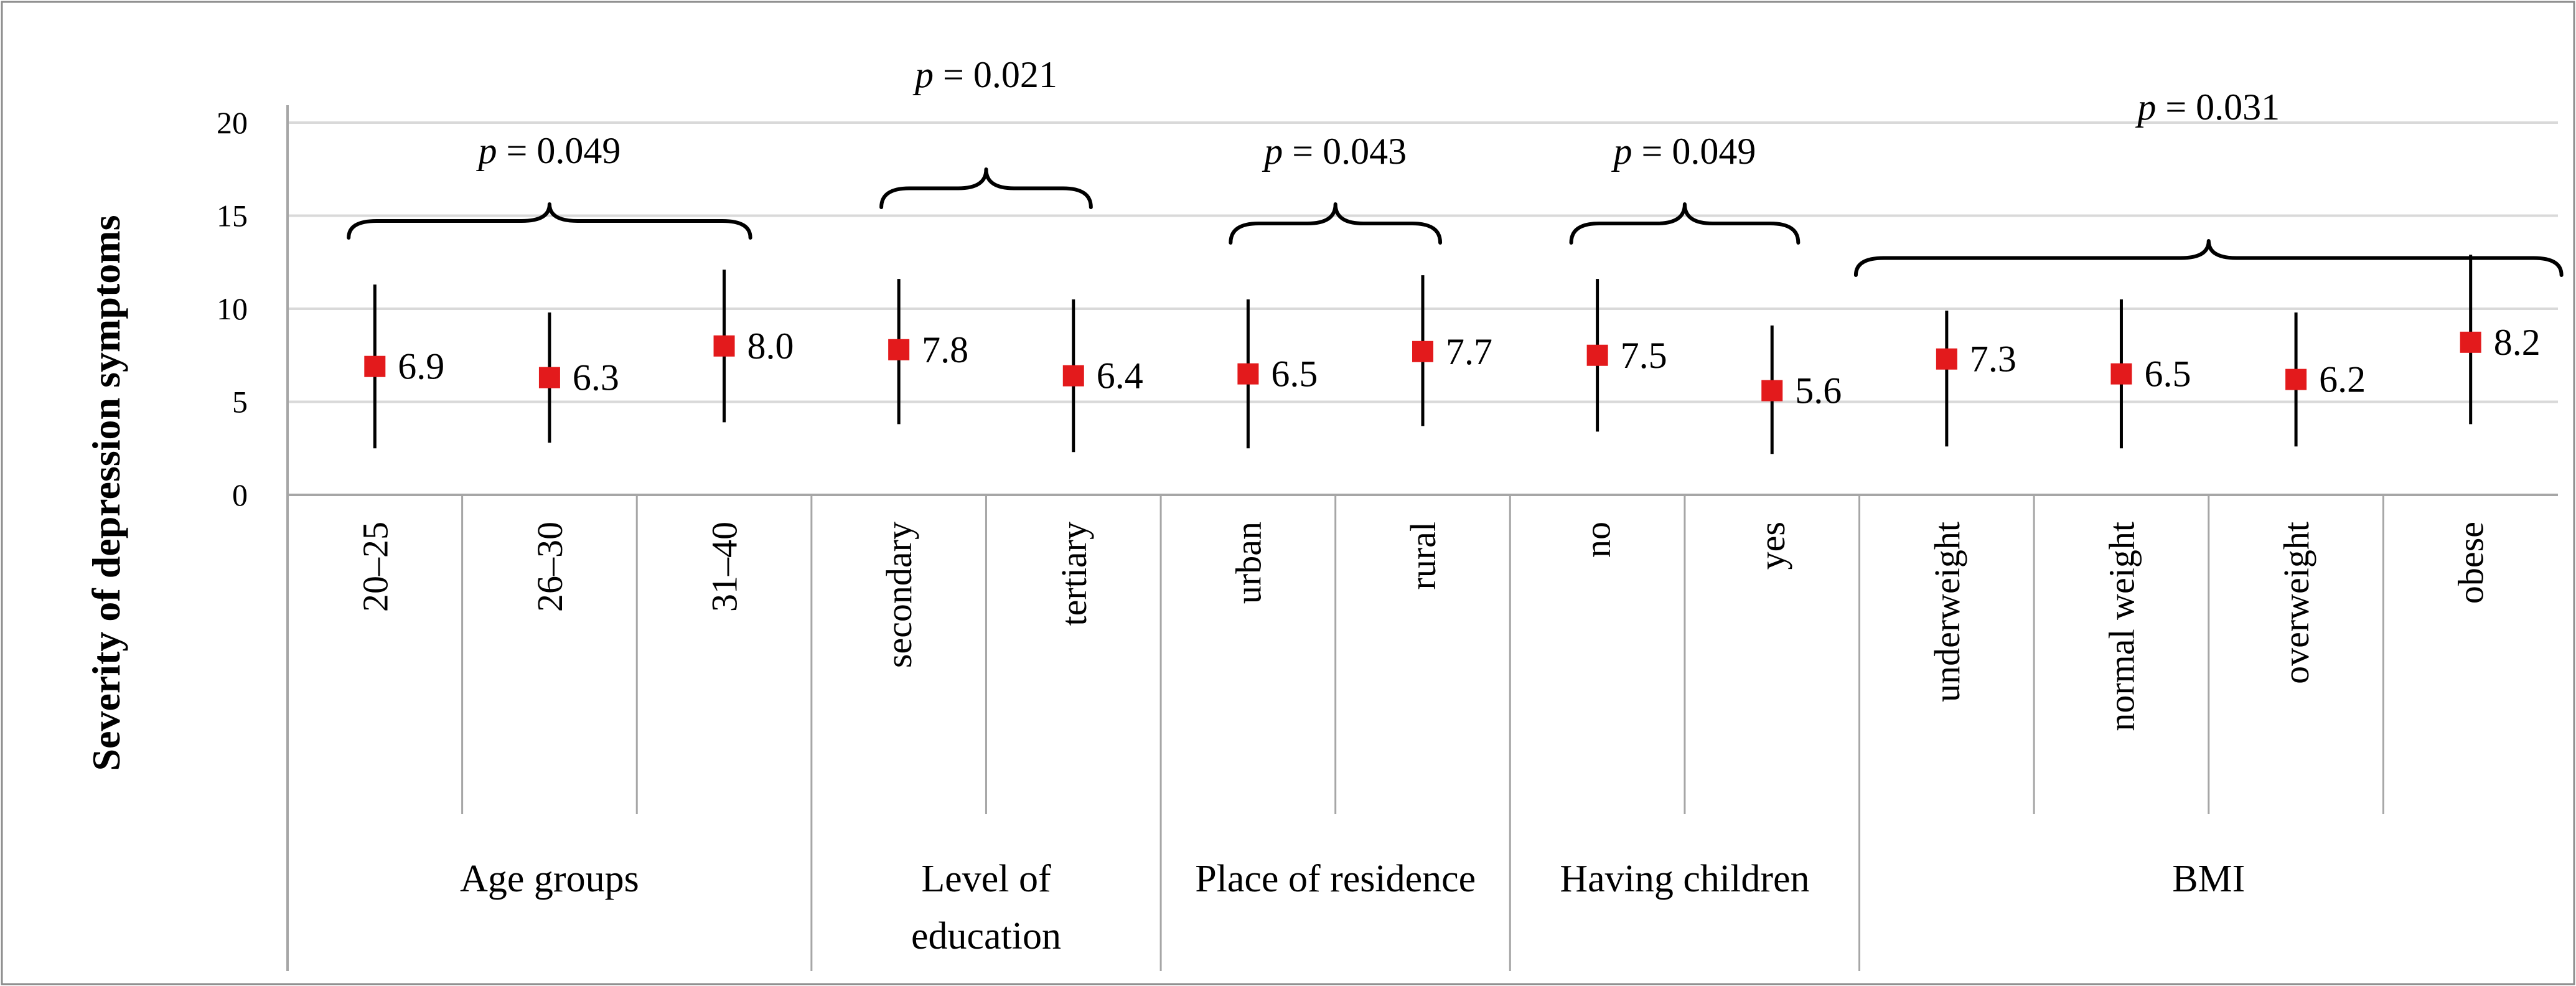 This screenshot has width=2576, height=986. Describe the element at coordinates (106, 493) in the screenshot. I see `y-axis-title: Severity of depression symptoms` at that location.